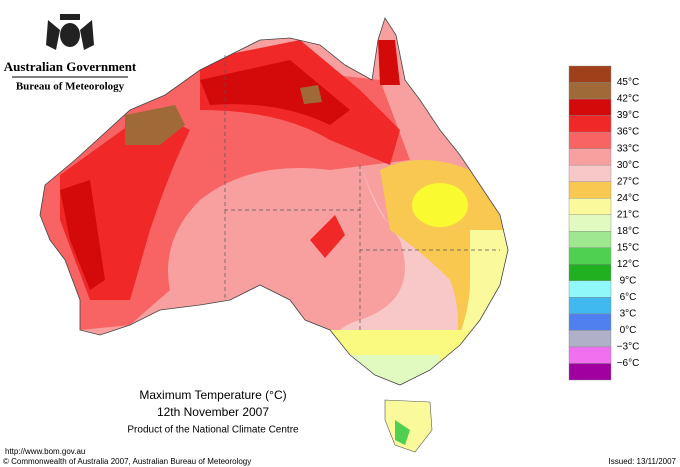  I want to click on legend-label: 27°C, so click(628, 181).